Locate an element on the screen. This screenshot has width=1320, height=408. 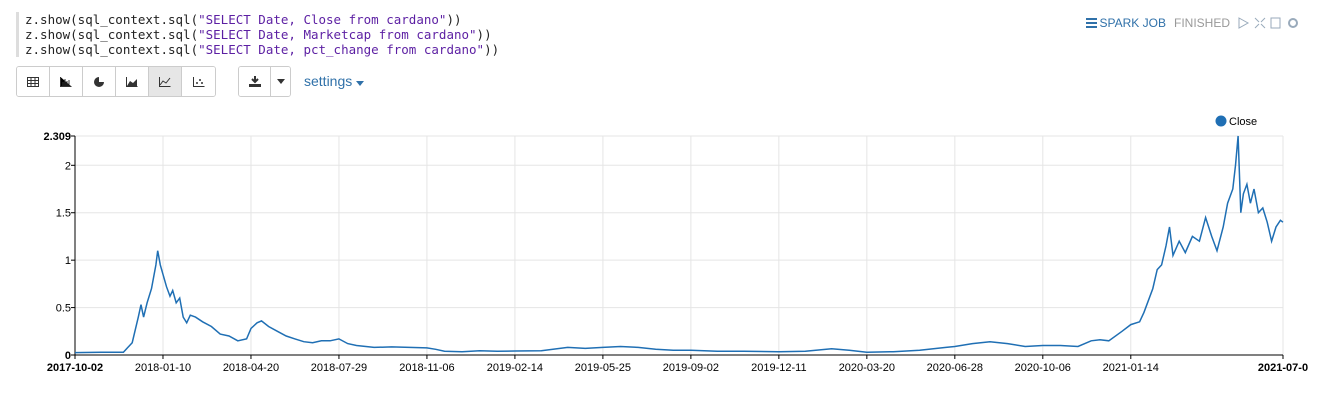
icon is located at coordinates (1091, 23).